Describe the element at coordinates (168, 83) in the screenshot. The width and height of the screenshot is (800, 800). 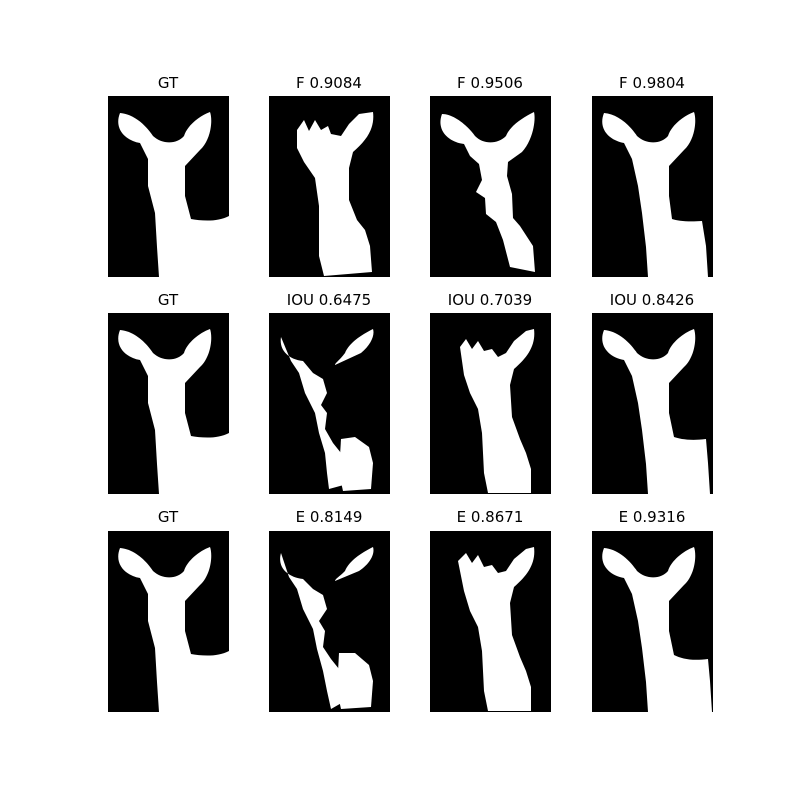
I see `panel-title-r0-c0: GT` at that location.